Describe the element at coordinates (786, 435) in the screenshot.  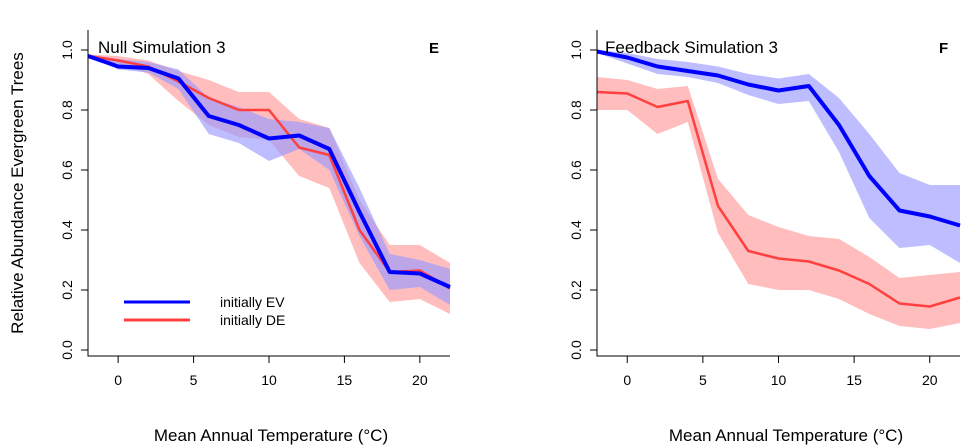
I see `x-axis-title-right: Mean Annual Temperature (°C)` at that location.